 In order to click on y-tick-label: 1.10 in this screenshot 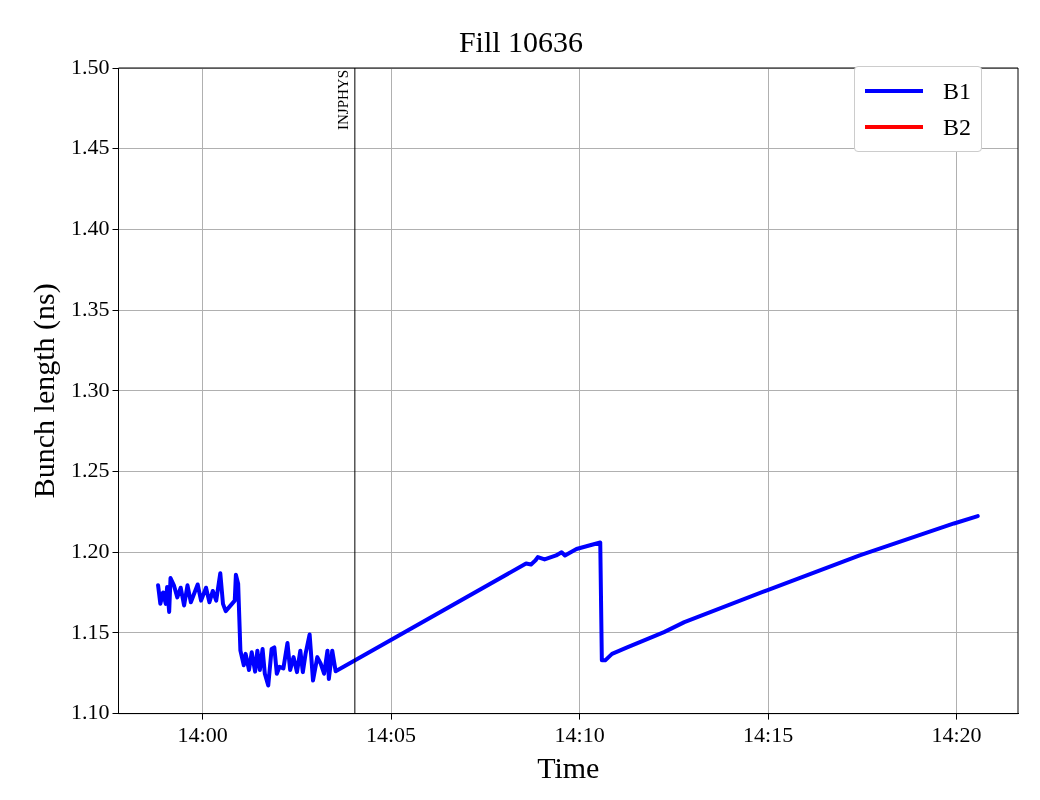, I will do `click(90, 712)`.